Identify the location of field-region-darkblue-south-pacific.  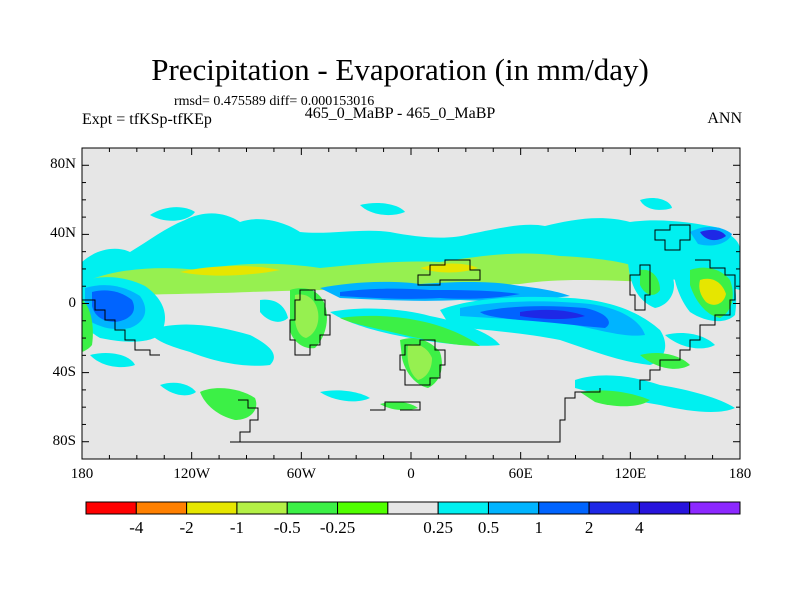
(552, 314).